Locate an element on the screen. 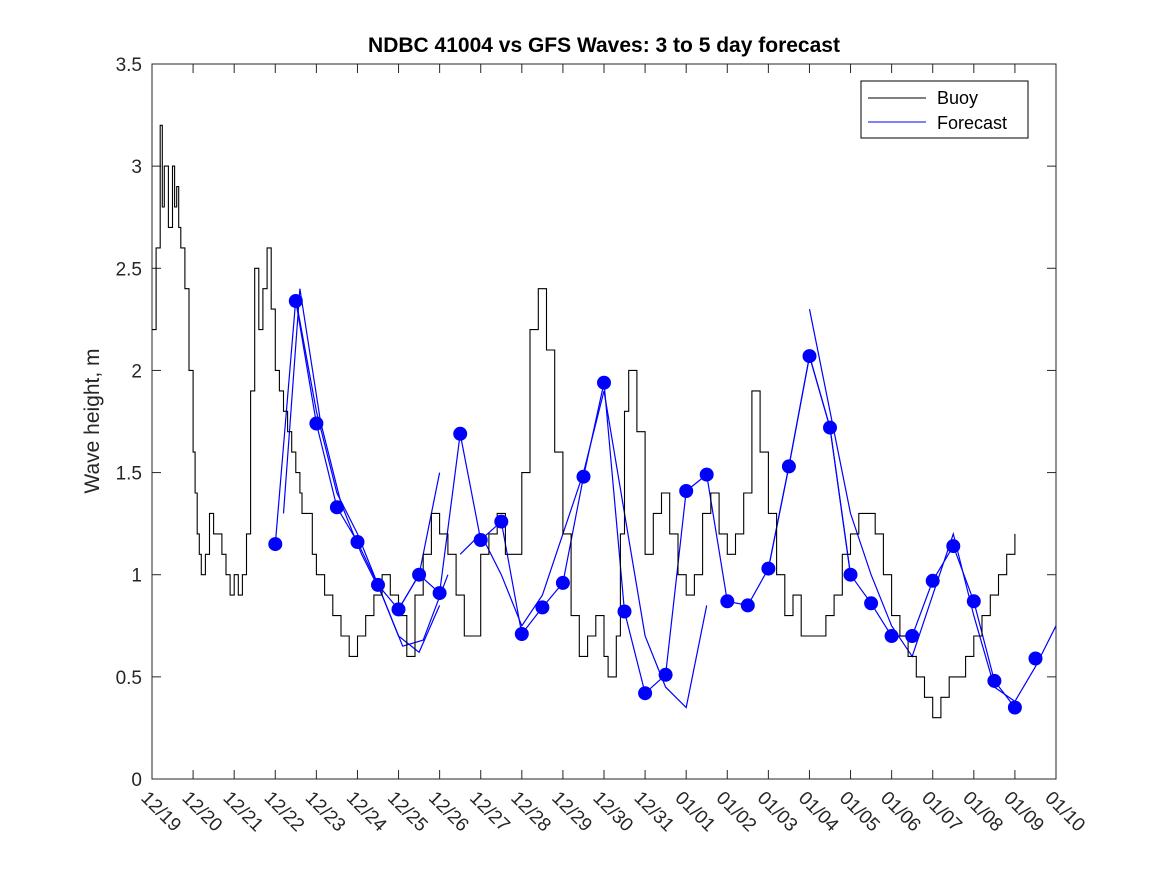  y-tick-label: 3.5 is located at coordinates (129, 65).